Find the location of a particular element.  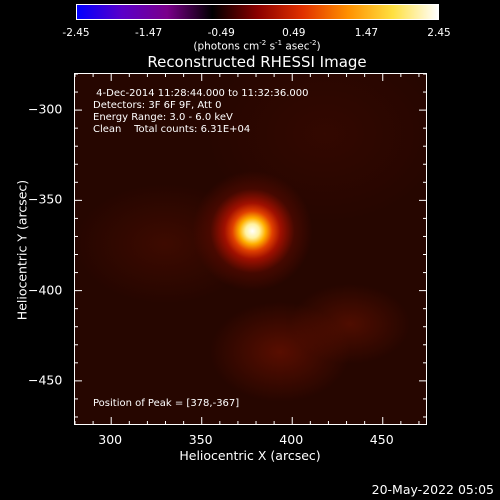

colorbar-tick-label: 0.49 is located at coordinates (294, 33).